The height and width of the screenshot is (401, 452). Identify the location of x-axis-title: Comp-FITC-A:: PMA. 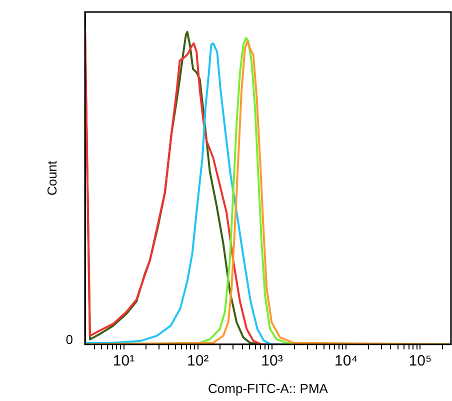
(268, 388).